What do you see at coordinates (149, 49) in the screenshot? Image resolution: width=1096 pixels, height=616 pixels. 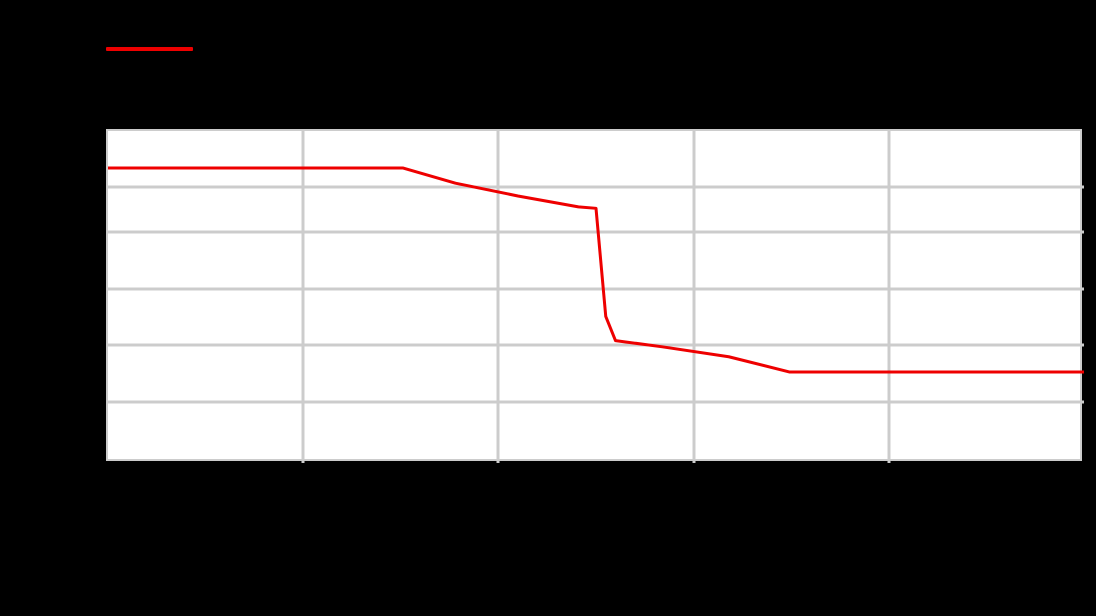 I see `legend-line-swatch-icon` at bounding box center [149, 49].